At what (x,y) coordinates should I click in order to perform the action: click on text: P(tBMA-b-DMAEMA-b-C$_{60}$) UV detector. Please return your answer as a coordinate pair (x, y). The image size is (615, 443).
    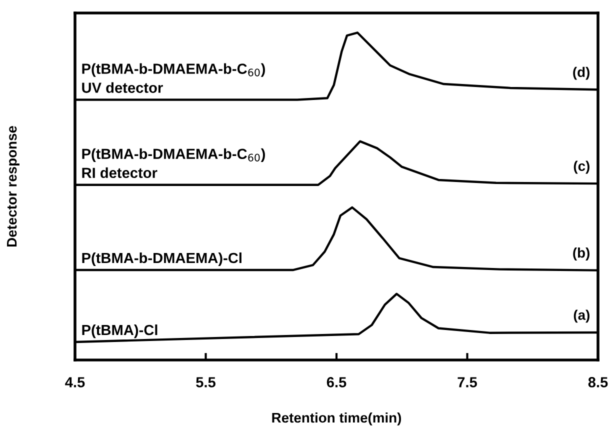
    Looking at the image, I should click on (173, 78).